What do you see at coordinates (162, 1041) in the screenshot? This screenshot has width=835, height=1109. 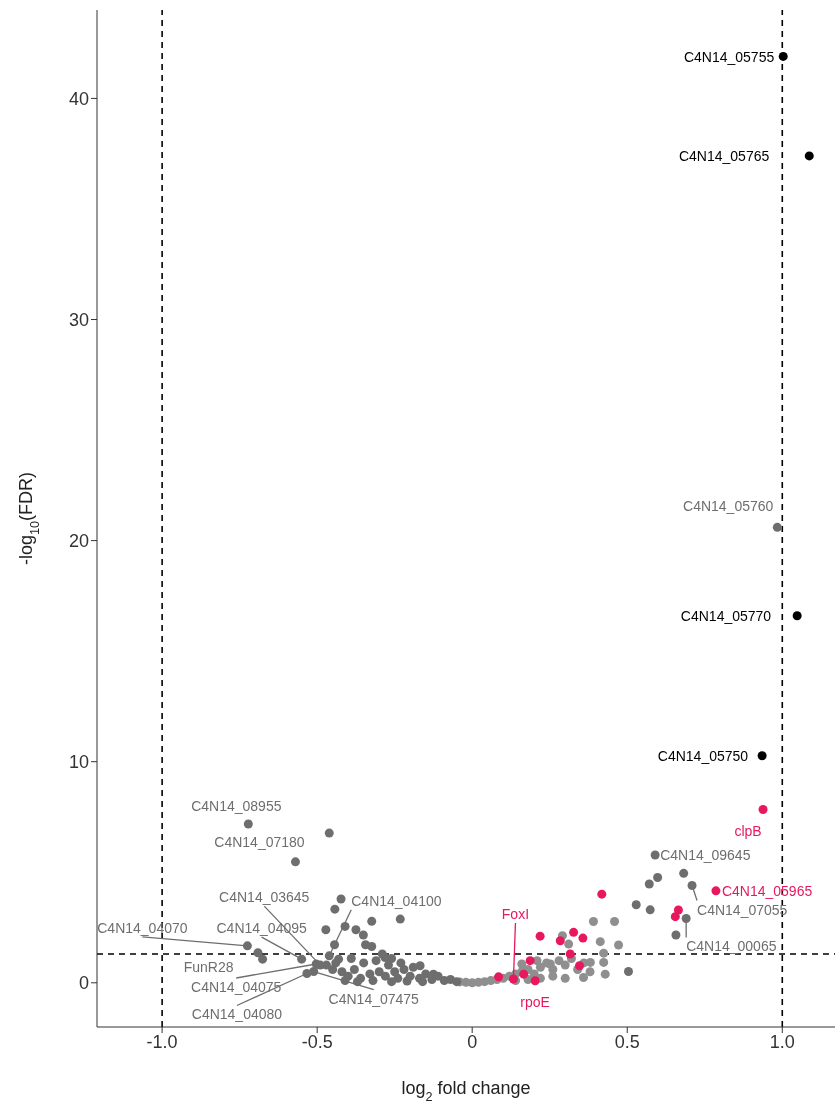 I see `x-tick-label: -1.0` at bounding box center [162, 1041].